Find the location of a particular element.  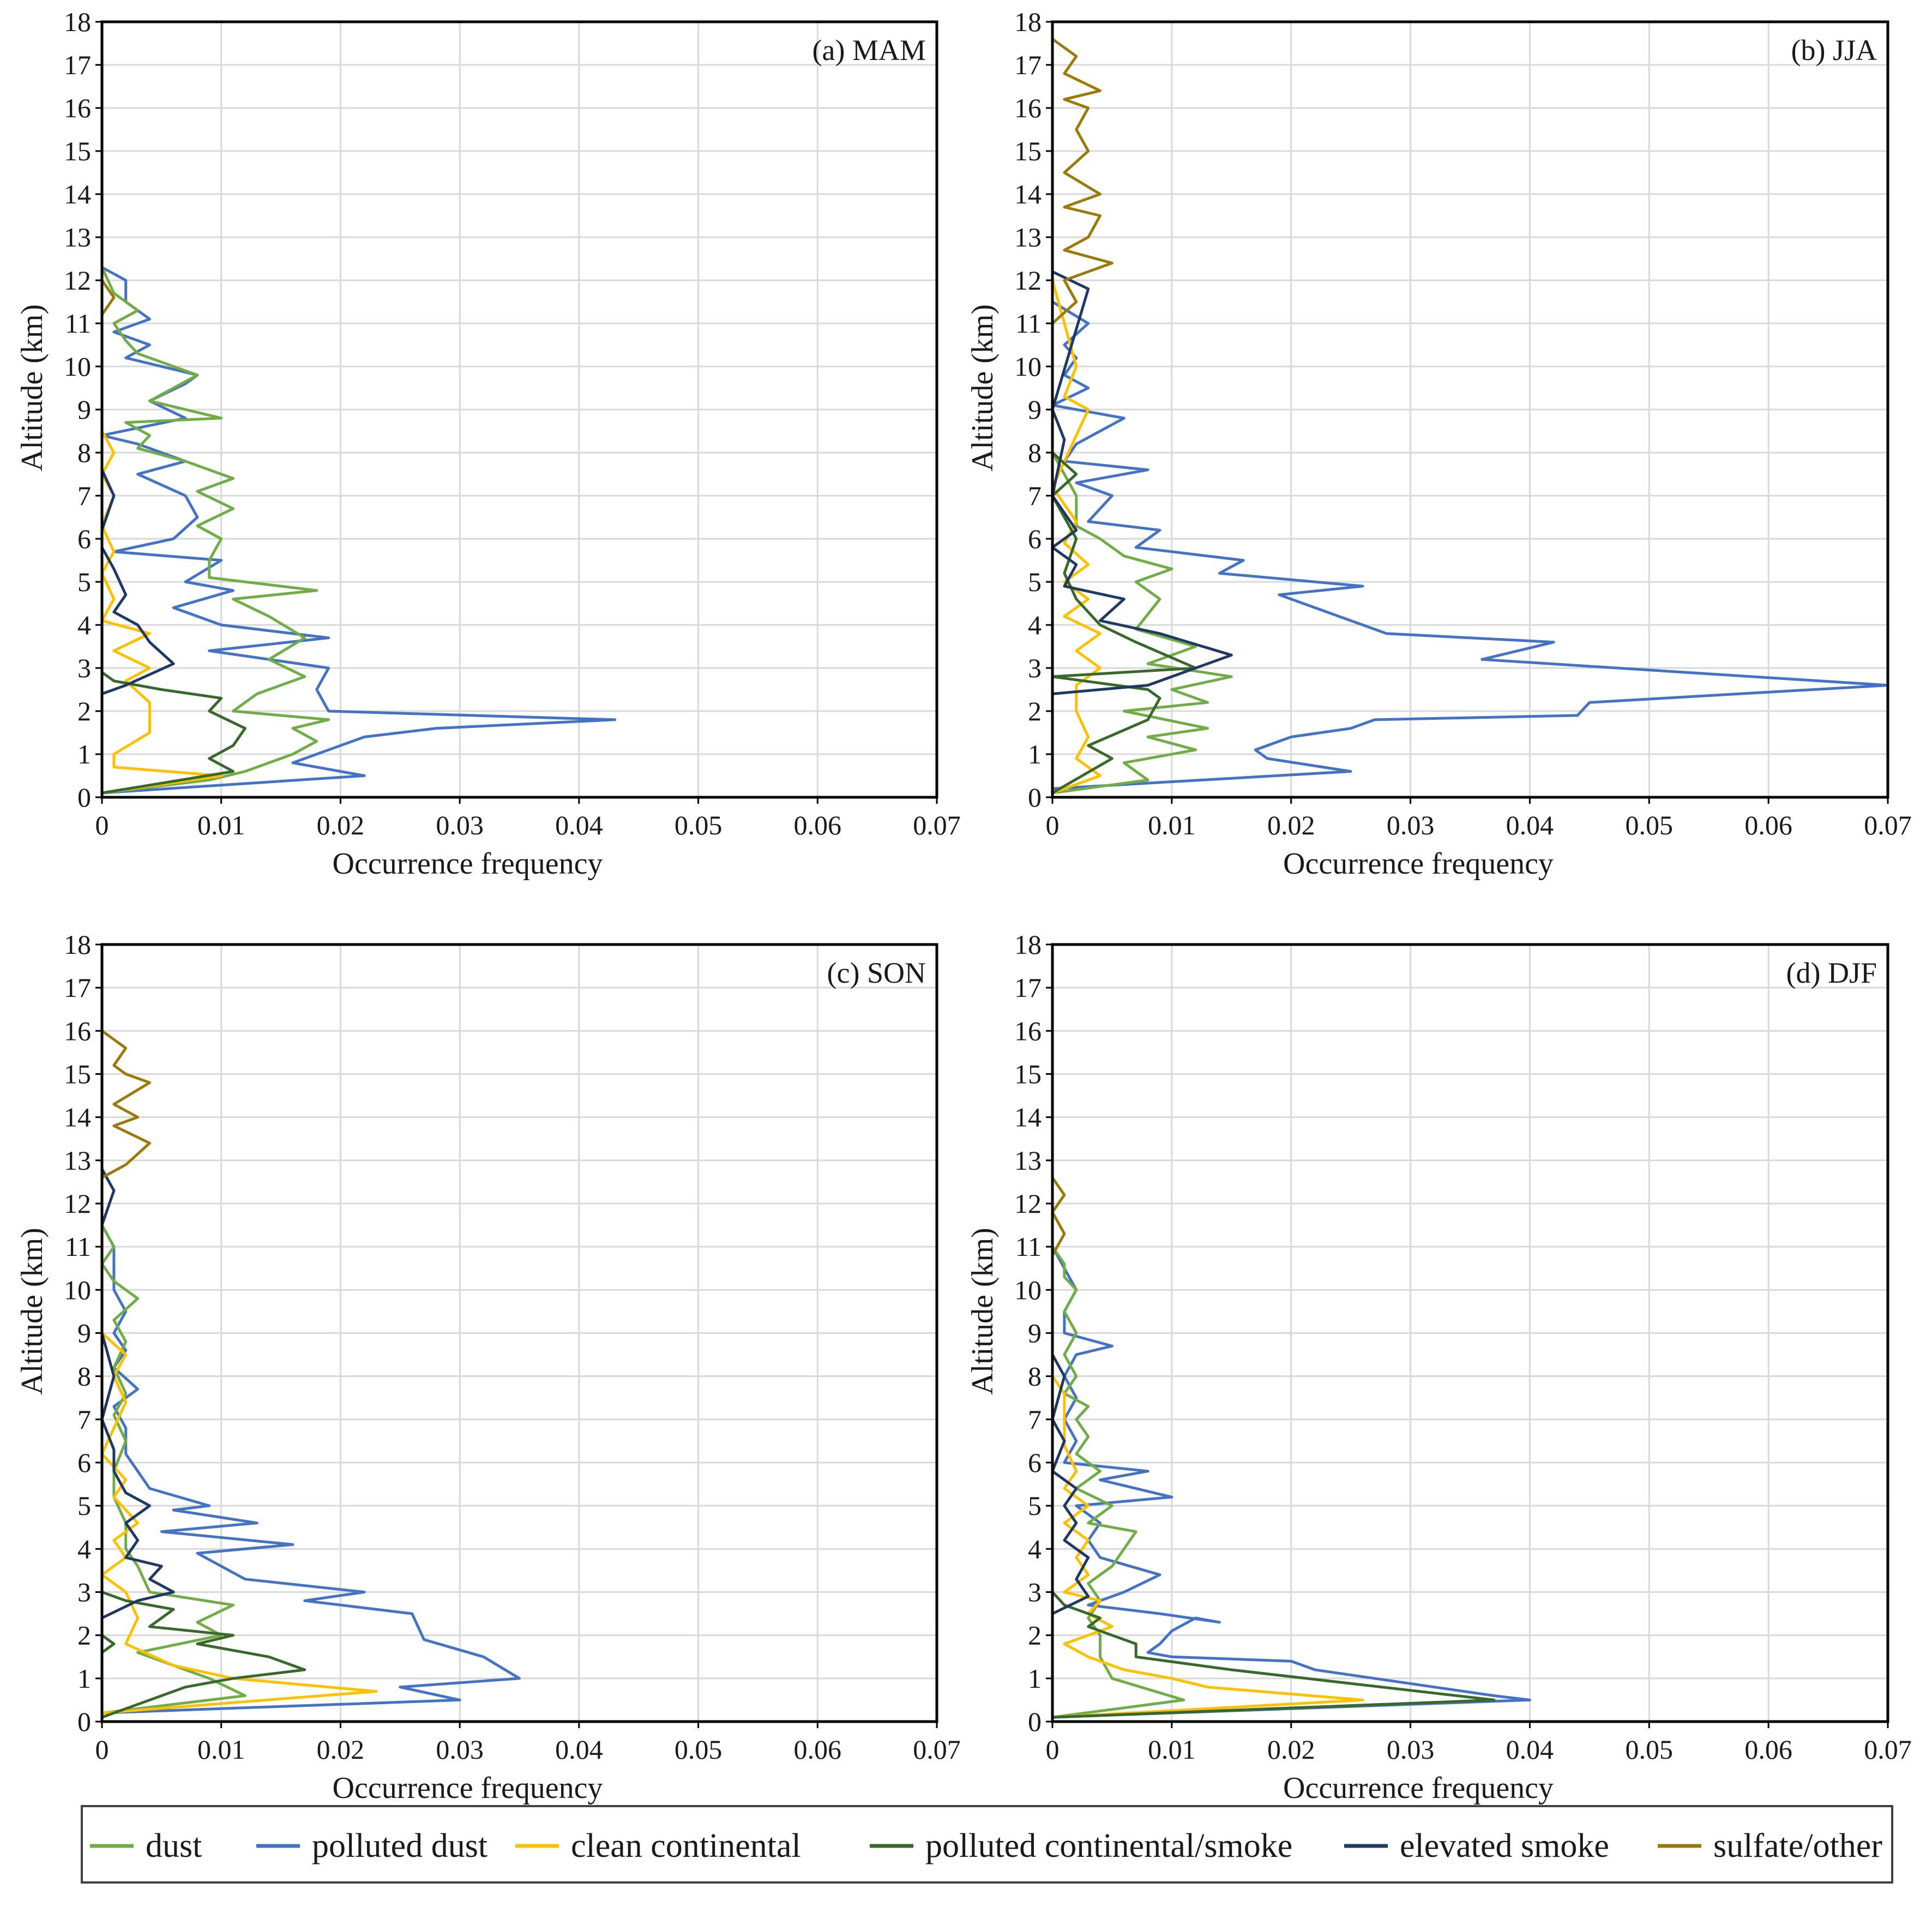

y-tick-label: 4 is located at coordinates (84, 1549).